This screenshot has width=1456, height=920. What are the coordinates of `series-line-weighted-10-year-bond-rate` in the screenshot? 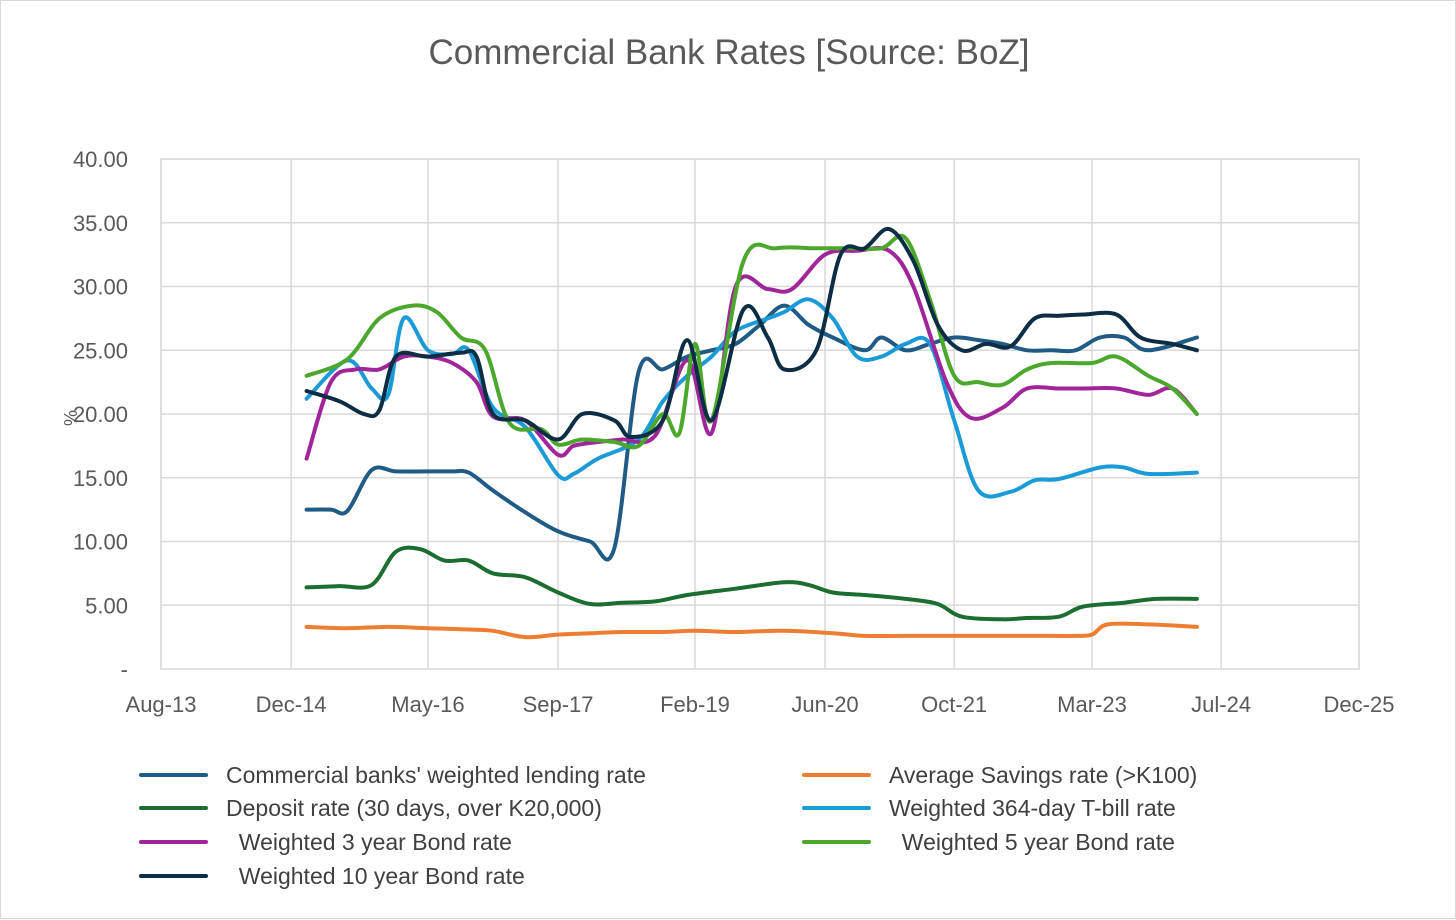 It's located at (751, 334).